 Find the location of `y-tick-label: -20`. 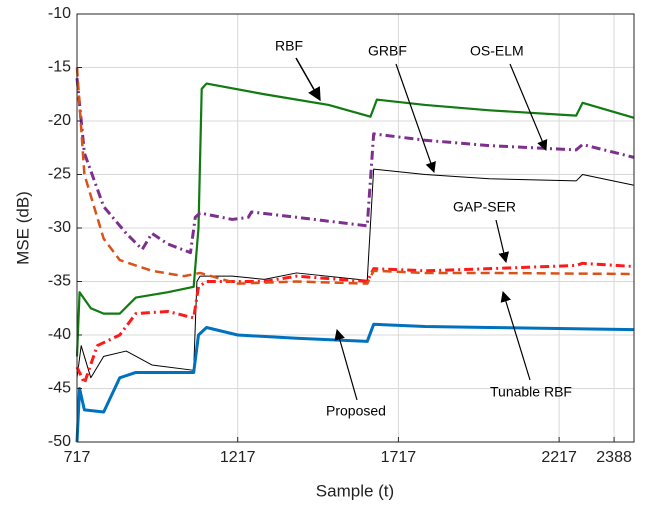

y-tick-label: -20 is located at coordinates (59, 120).